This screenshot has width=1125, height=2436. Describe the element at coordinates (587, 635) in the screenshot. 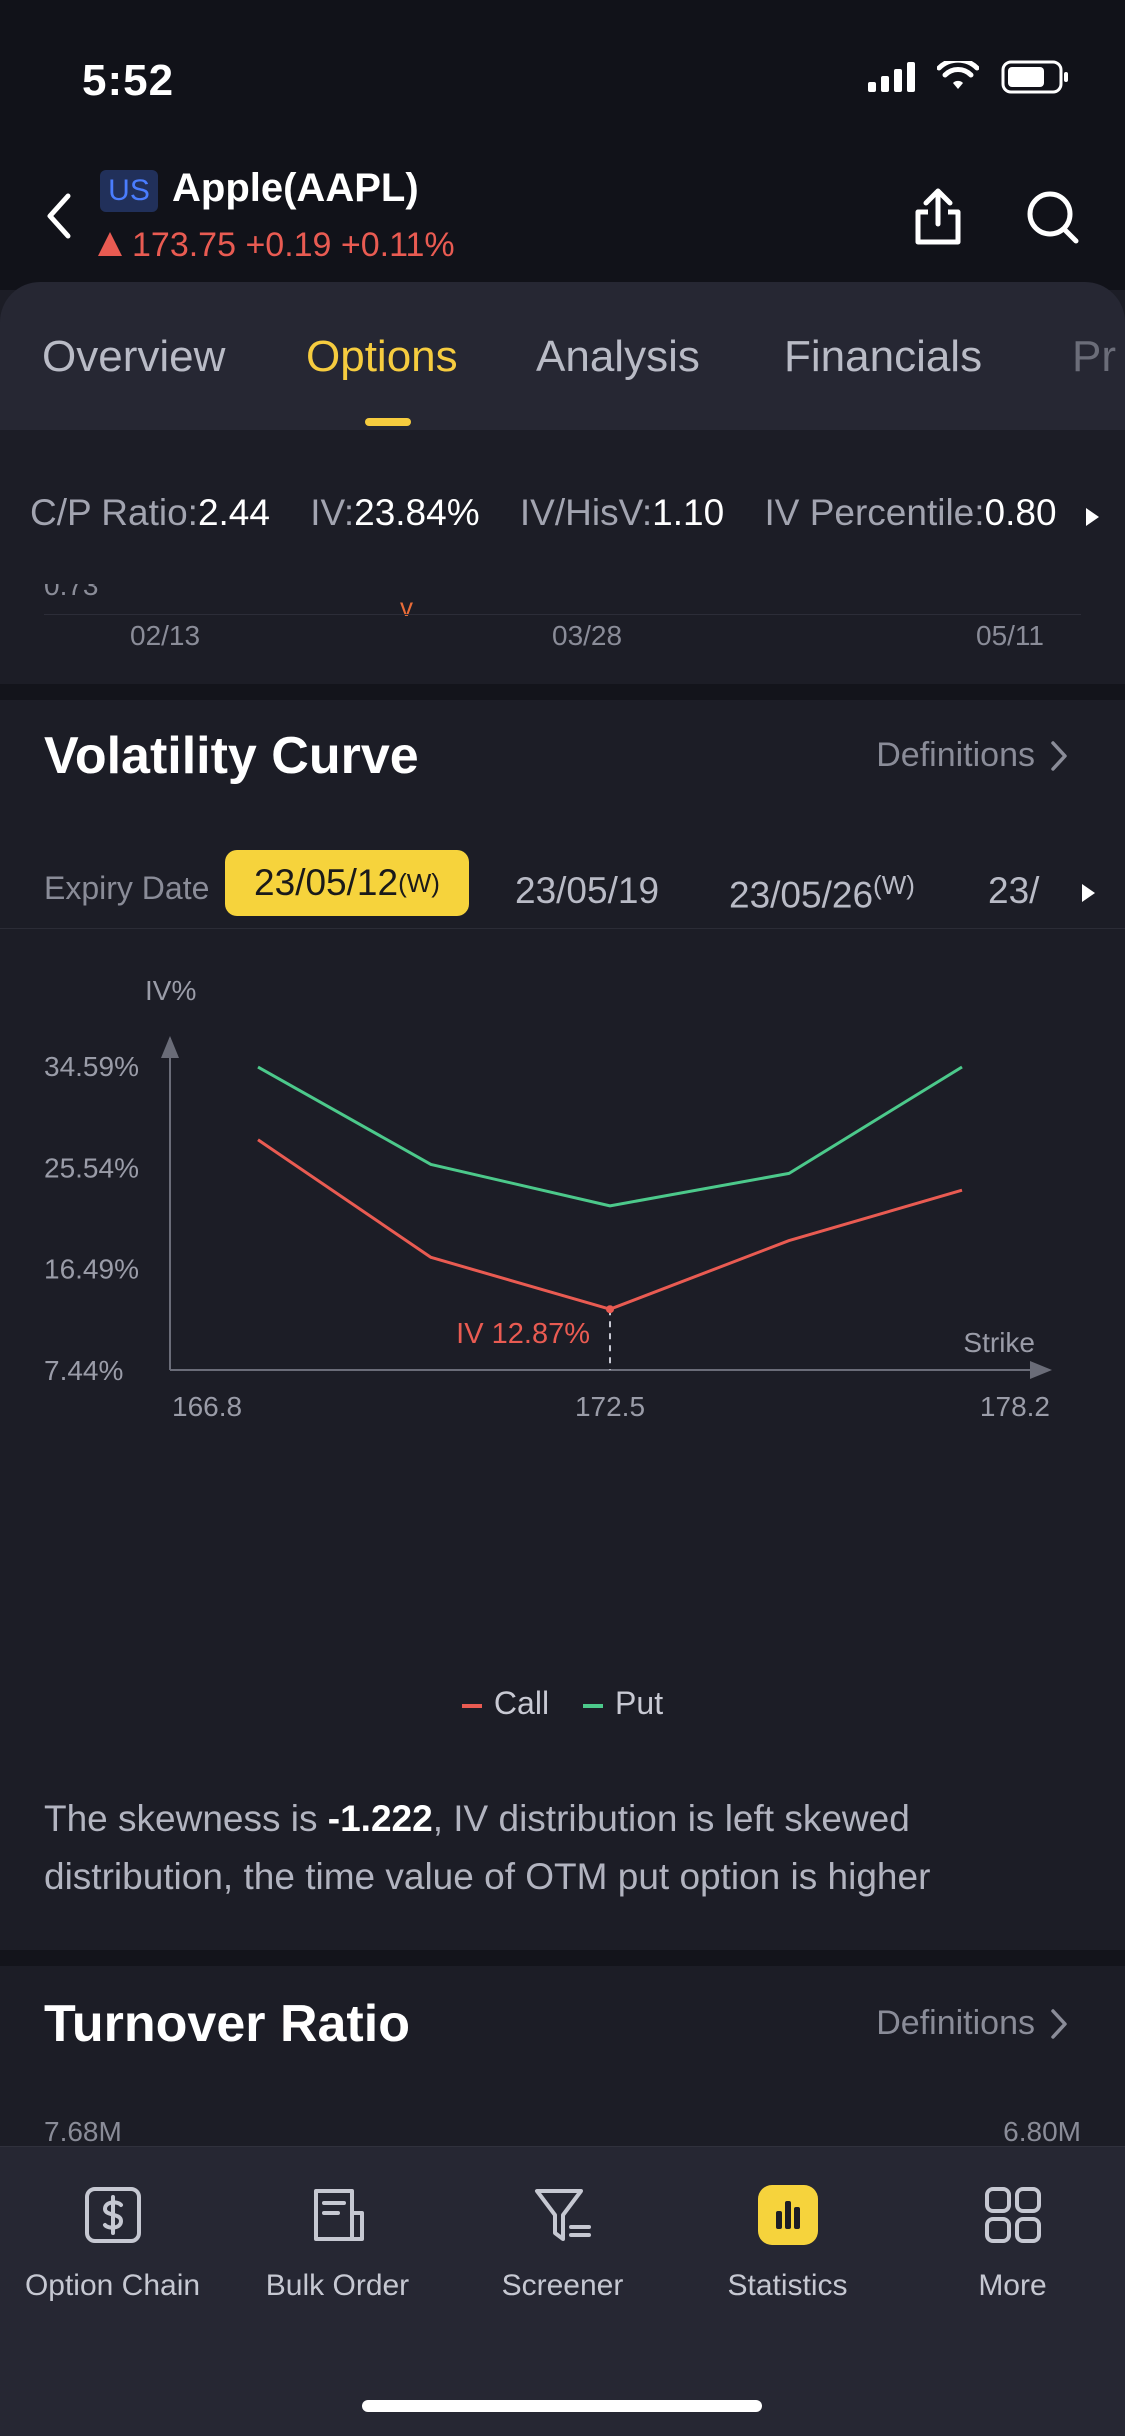

I see `iv-history-date: 03/28` at that location.